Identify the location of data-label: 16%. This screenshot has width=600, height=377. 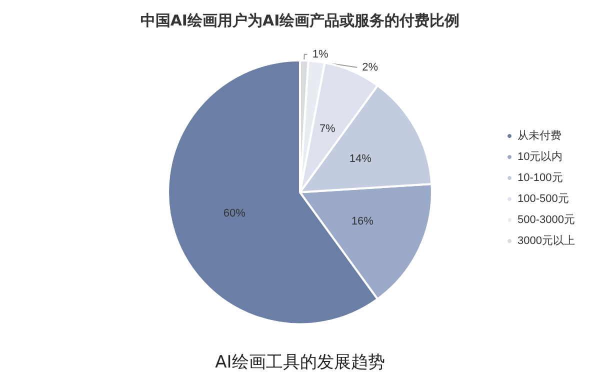
(362, 222).